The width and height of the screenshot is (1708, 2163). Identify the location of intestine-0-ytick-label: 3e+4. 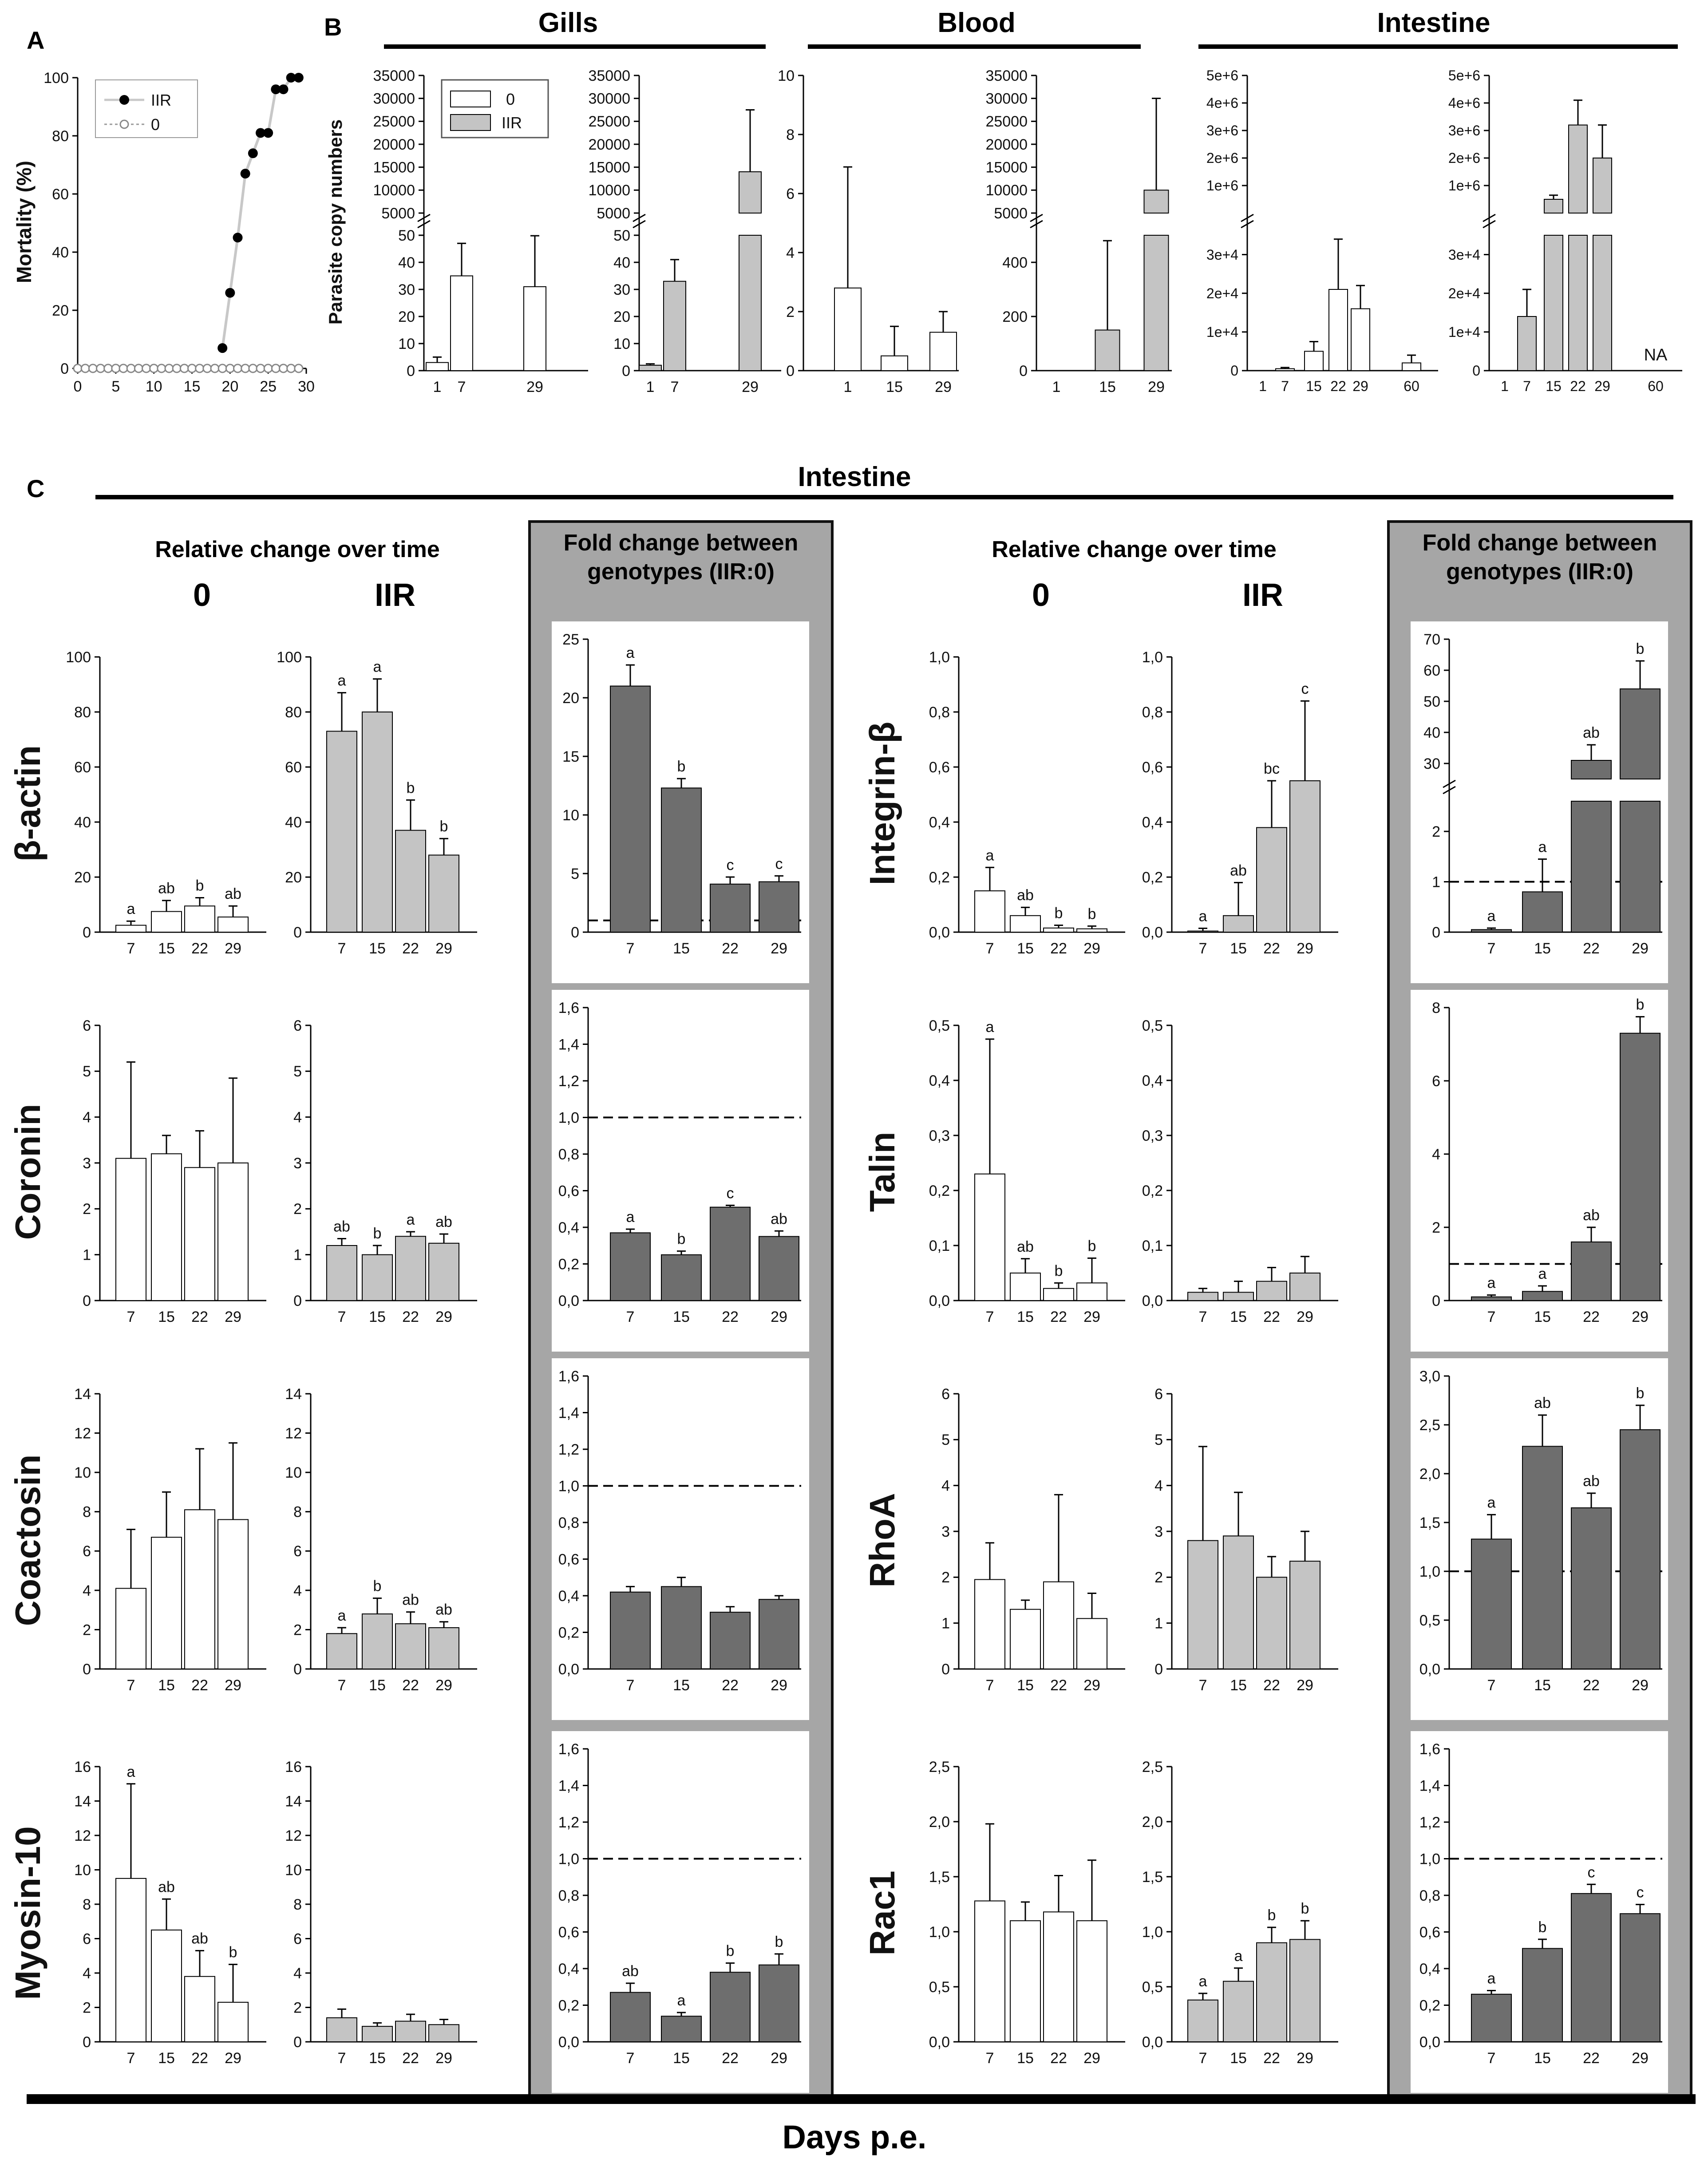
(1222, 255).